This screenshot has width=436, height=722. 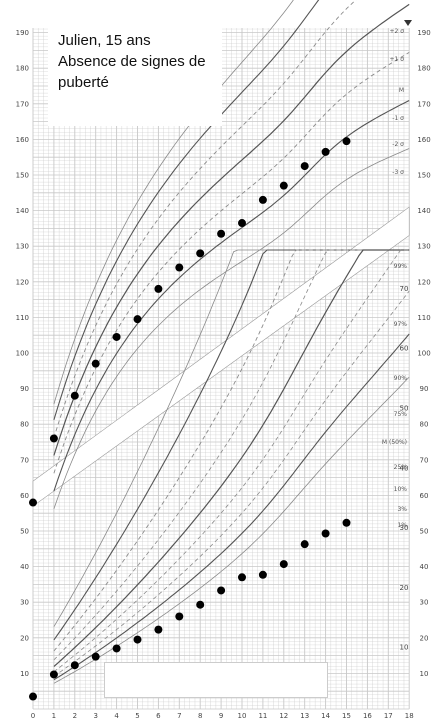 What do you see at coordinates (424, 460) in the screenshot?
I see `right-tick-label: 70` at bounding box center [424, 460].